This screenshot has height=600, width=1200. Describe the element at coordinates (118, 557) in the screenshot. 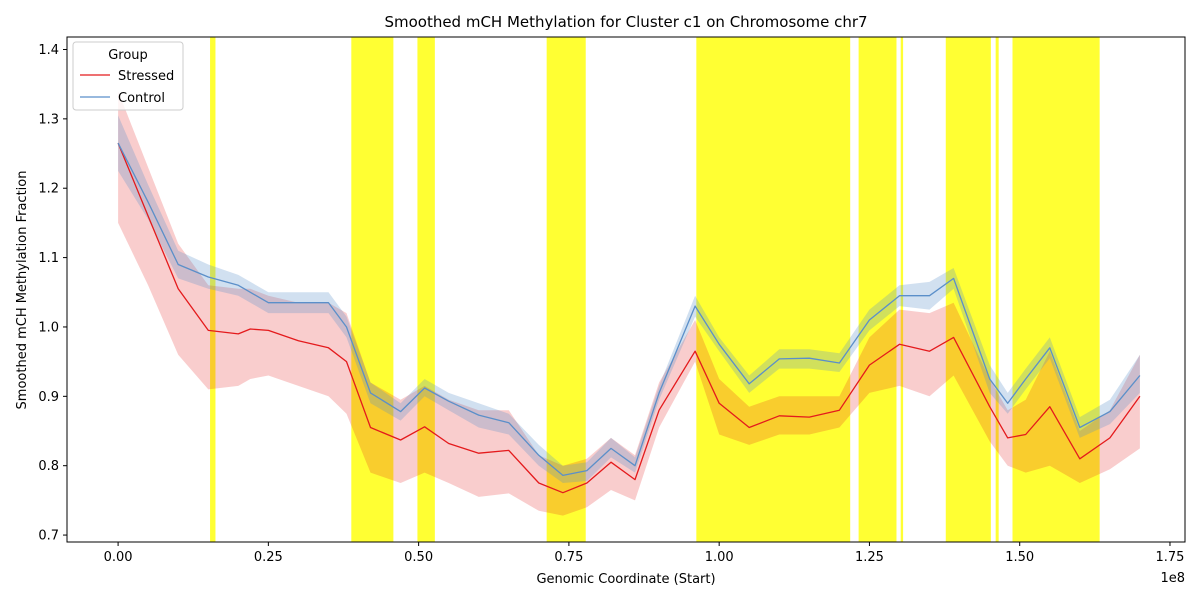

I see `x-tick-label: 0.00` at that location.